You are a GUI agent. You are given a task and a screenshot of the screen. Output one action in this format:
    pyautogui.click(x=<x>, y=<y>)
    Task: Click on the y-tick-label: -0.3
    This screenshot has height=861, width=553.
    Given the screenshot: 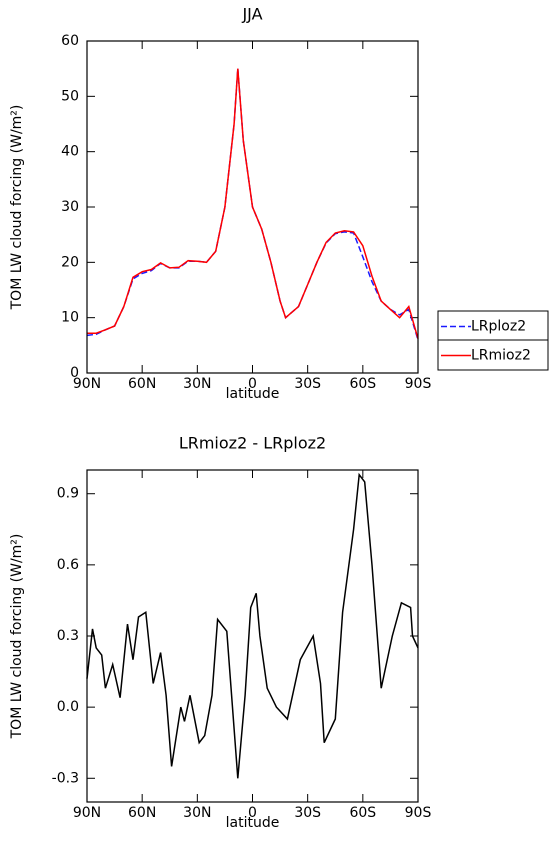 What is the action you would take?
    pyautogui.click(x=65, y=778)
    